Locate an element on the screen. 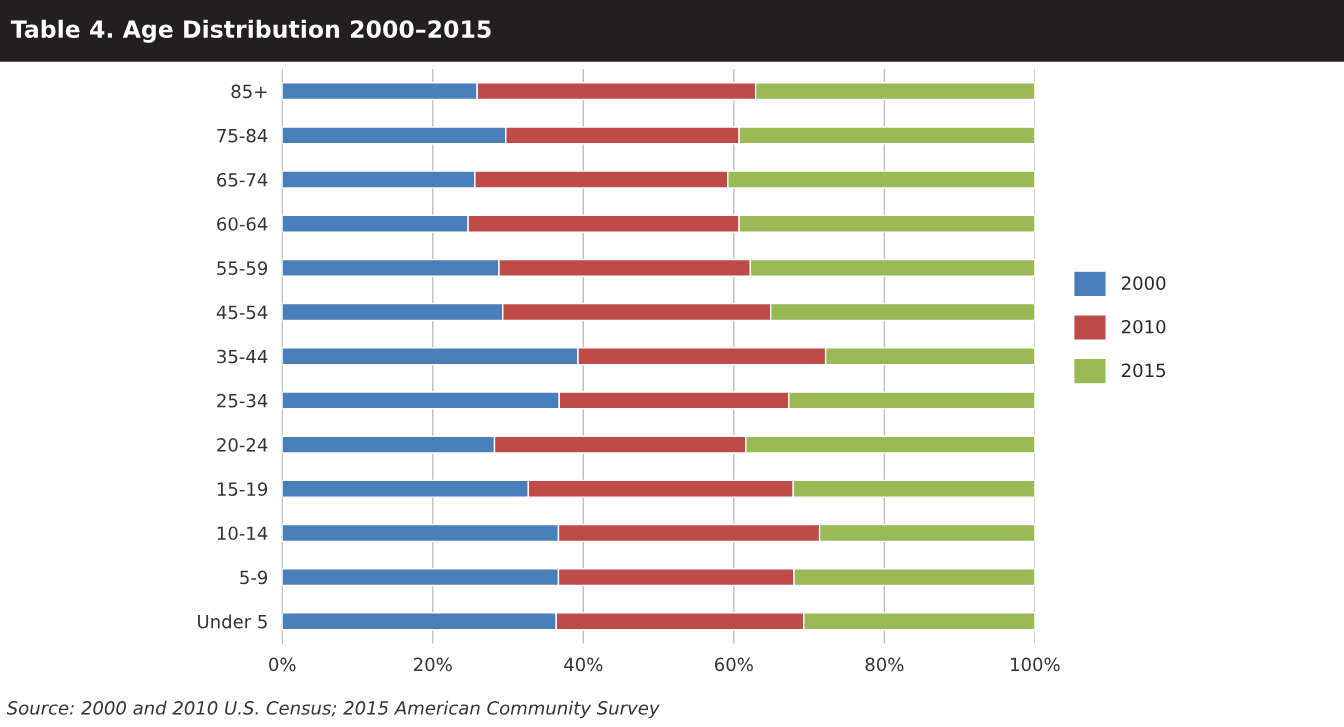 The width and height of the screenshot is (1344, 727). y-tick-label: 85+ is located at coordinates (249, 91).